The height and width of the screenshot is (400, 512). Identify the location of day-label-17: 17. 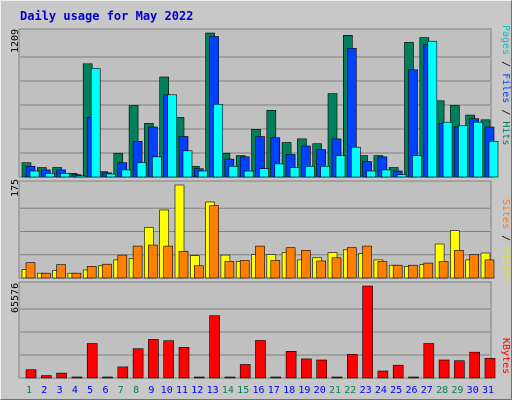
(274, 390).